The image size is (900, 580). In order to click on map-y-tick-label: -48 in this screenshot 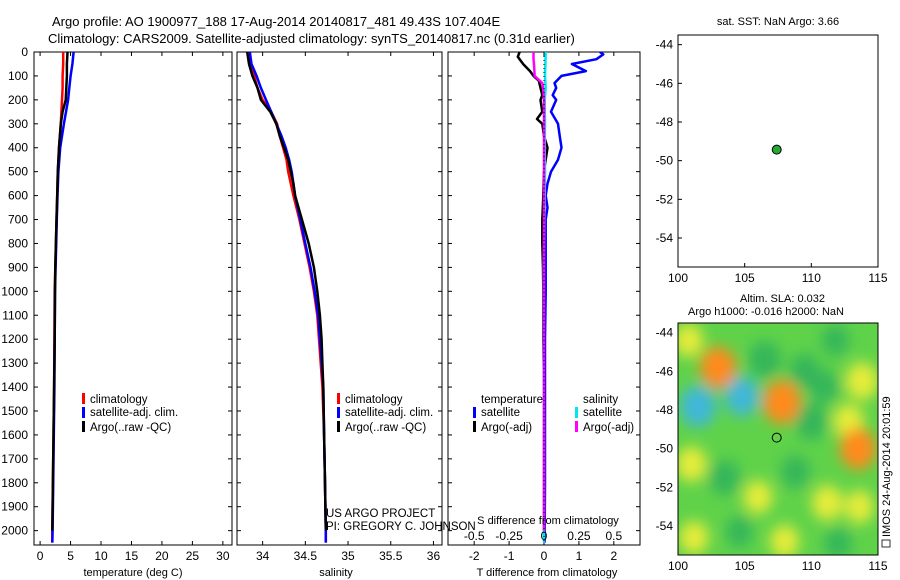, I will do `click(665, 410)`.